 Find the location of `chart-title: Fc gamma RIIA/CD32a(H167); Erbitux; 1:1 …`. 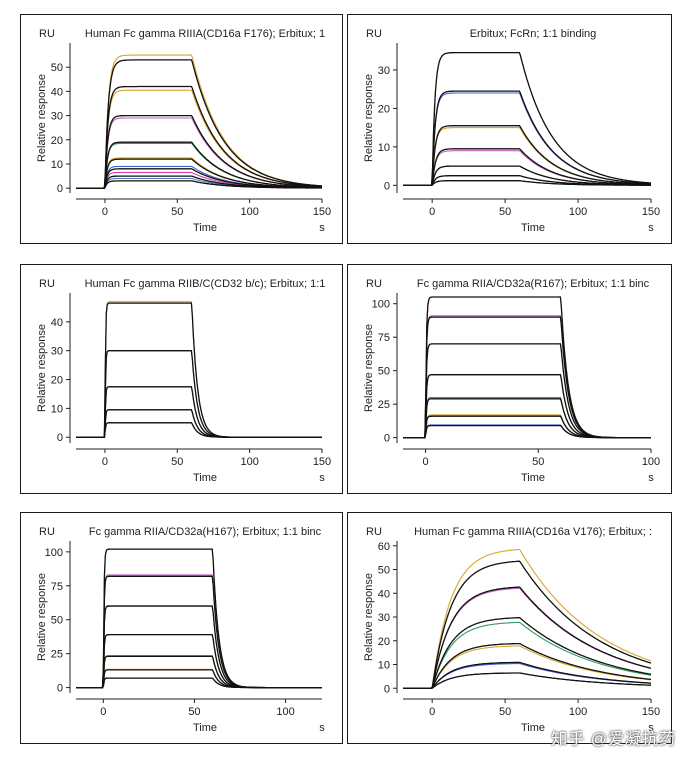

chart-title: Fc gamma RIIA/CD32a(H167); Erbitux; 1:1 … is located at coordinates (205, 532).